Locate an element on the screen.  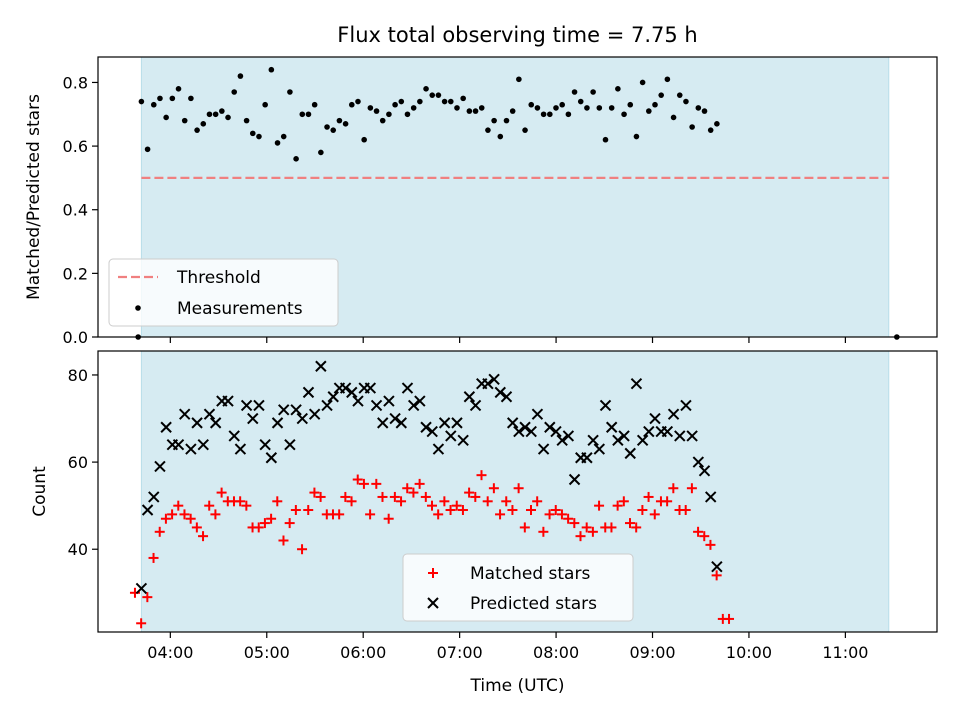
y-tick-label: 0.2 is located at coordinates (75, 273).